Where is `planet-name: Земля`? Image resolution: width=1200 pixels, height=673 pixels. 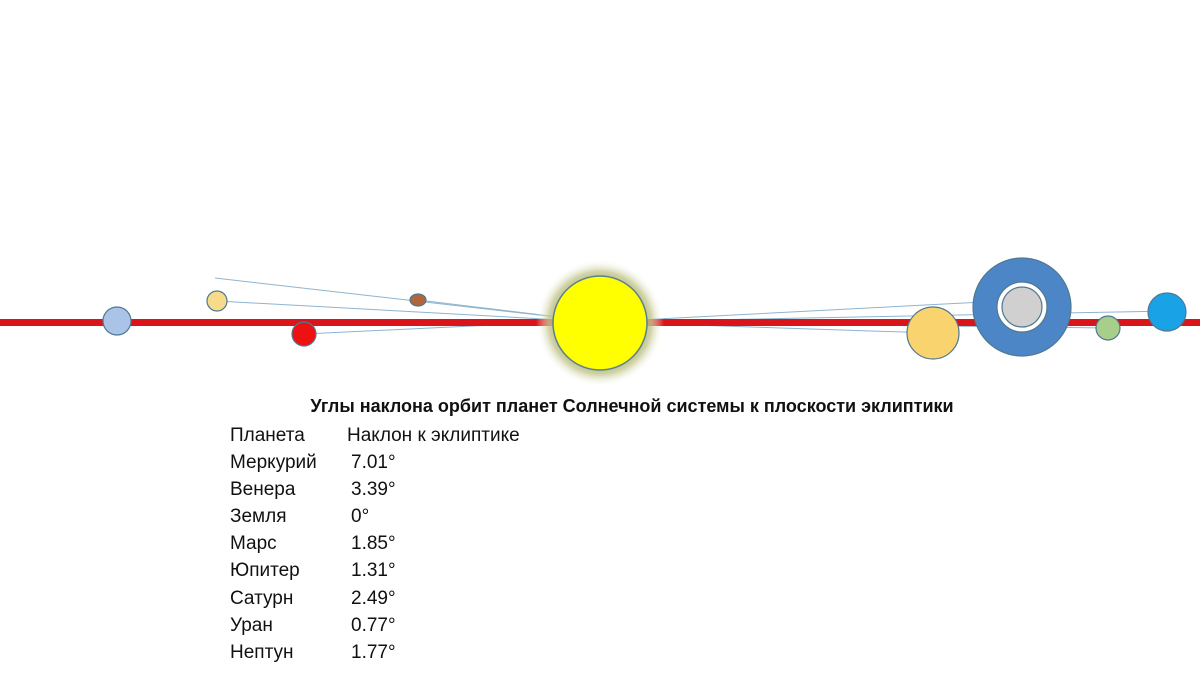 planet-name: Земля is located at coordinates (258, 517).